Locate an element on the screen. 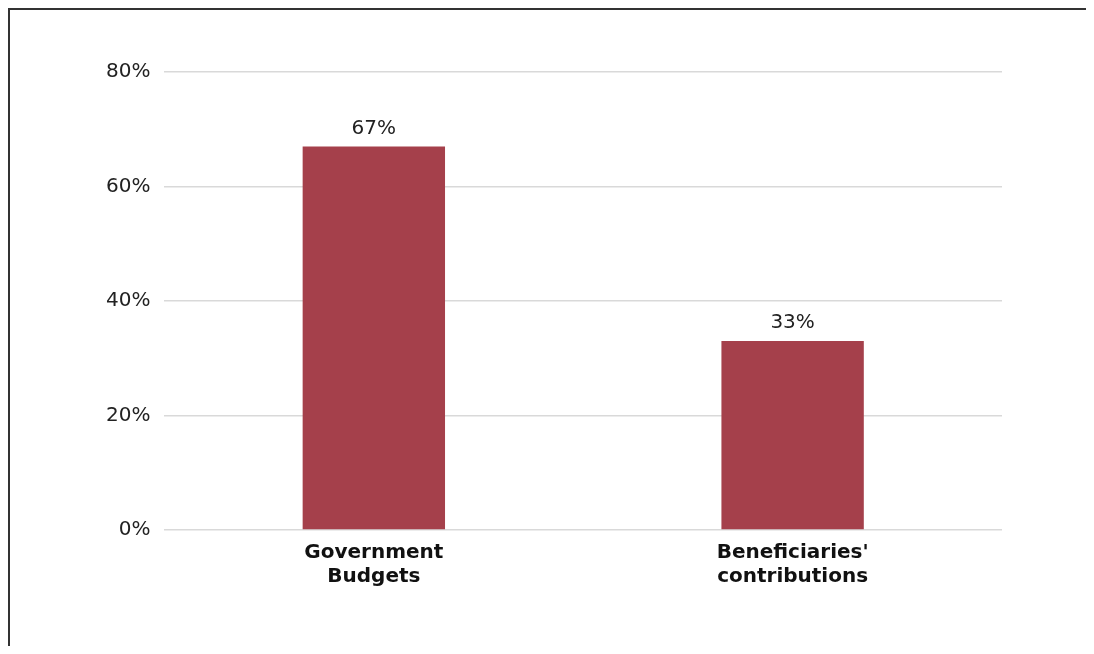 The height and width of the screenshot is (654, 1094). y-tick-label: 20% is located at coordinates (128, 413).